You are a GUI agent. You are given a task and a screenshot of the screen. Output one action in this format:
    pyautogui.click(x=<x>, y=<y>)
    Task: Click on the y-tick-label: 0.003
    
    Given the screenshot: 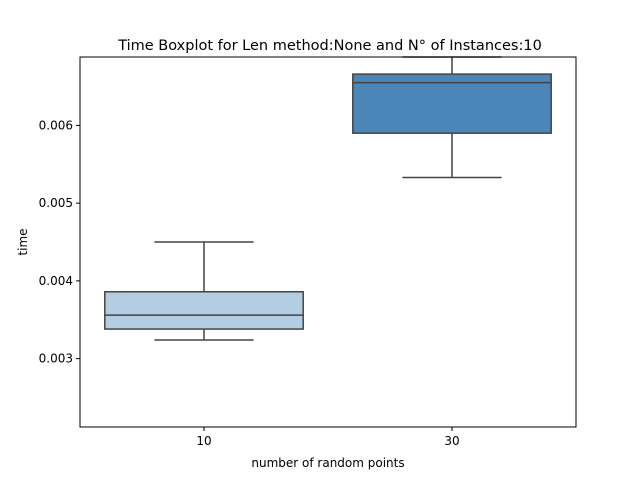 What is the action you would take?
    pyautogui.click(x=56, y=359)
    